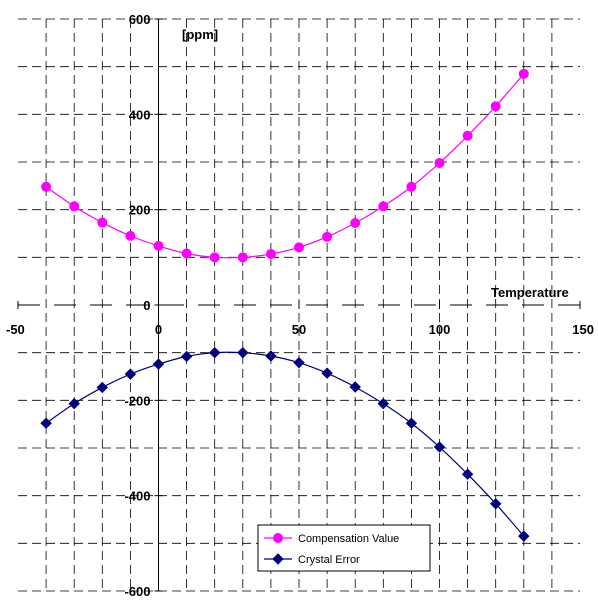  What do you see at coordinates (146, 305) in the screenshot?
I see `y-tick-label: 0` at bounding box center [146, 305].